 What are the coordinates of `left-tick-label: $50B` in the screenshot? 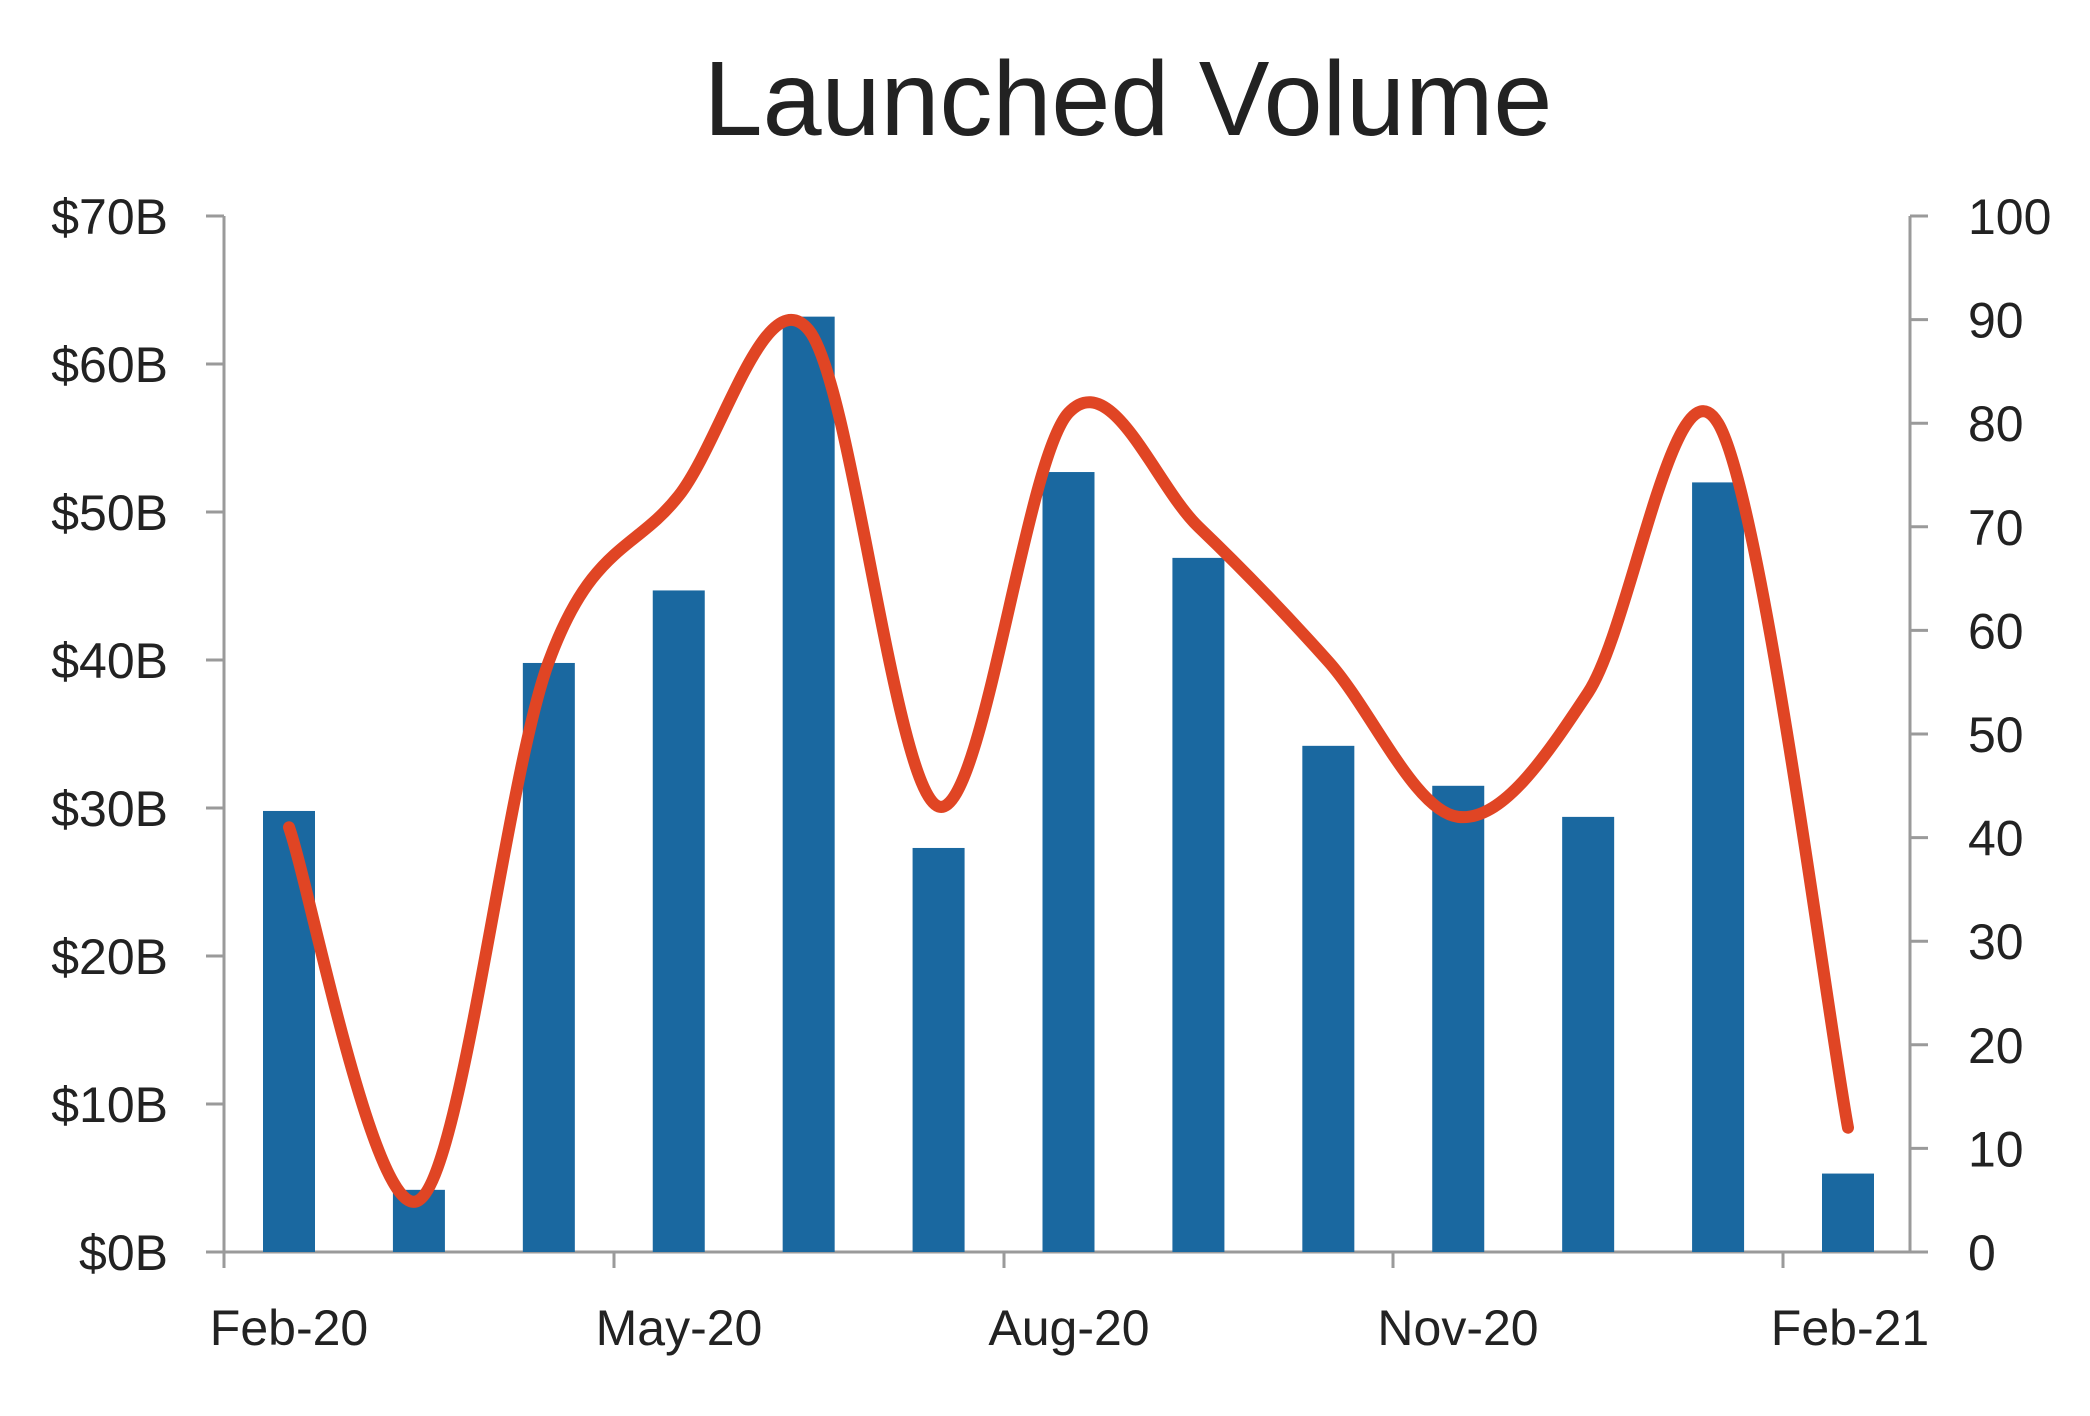 It's located at (109, 513).